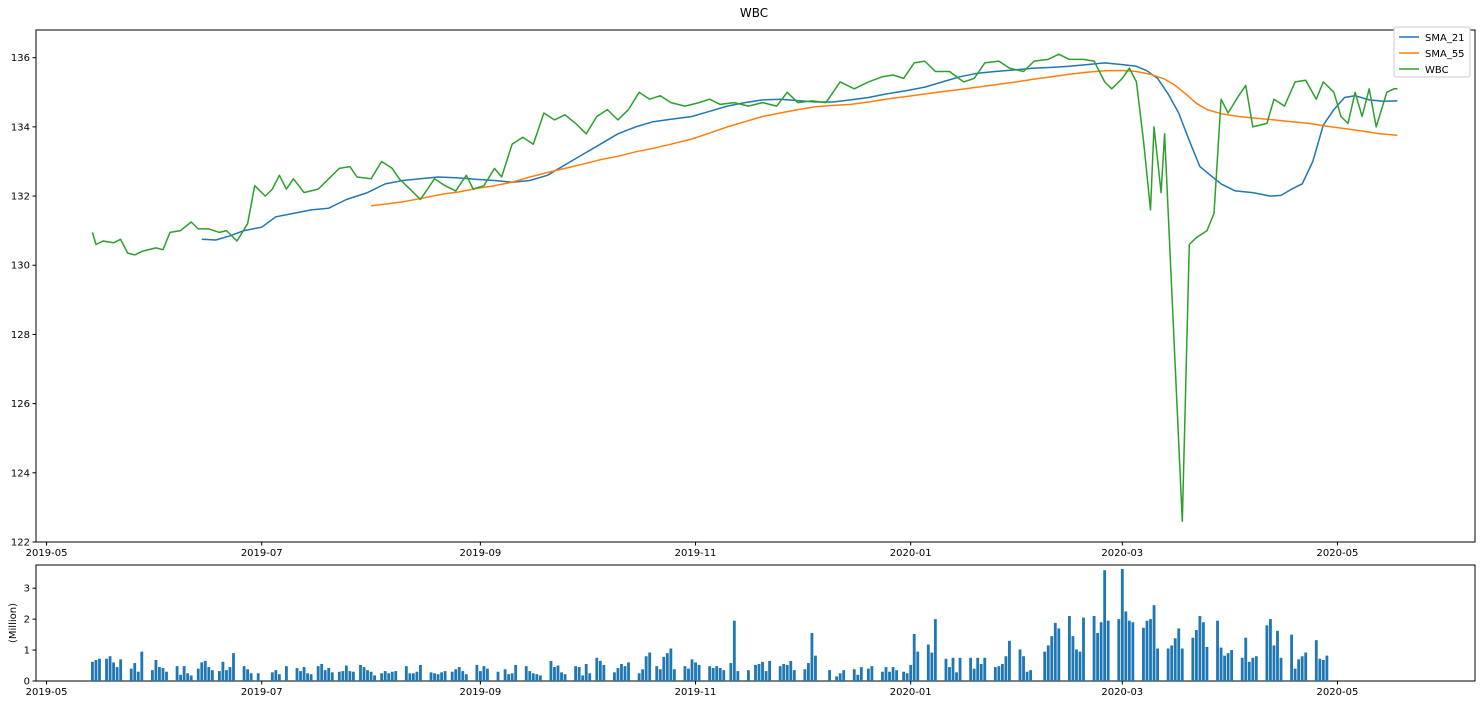  What do you see at coordinates (20, 543) in the screenshot?
I see `price-y-tick-label: 122` at bounding box center [20, 543].